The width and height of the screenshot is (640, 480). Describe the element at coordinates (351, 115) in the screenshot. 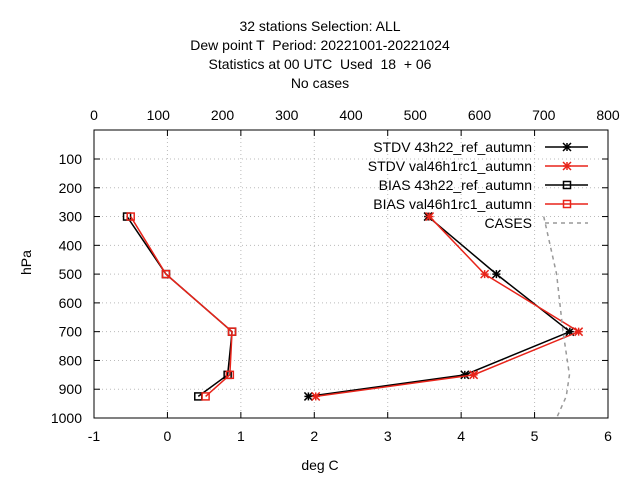

I see `x2-tick-label: 400` at that location.